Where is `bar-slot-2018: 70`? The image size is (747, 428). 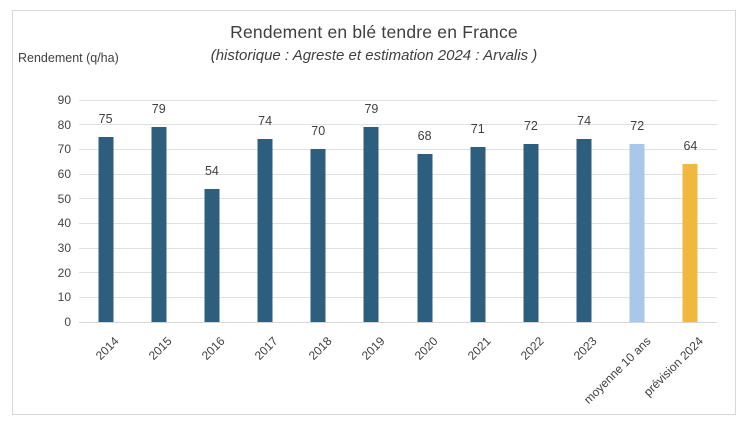
bar-slot-2018: 70 is located at coordinates (318, 211).